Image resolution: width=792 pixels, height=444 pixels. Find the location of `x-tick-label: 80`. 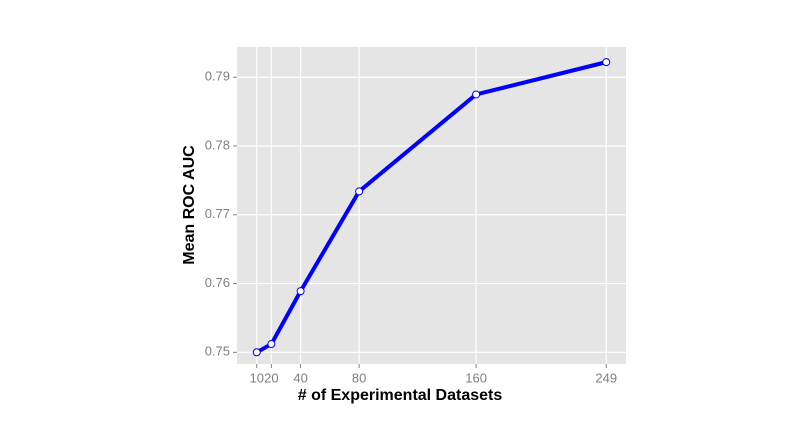

x-tick-label: 80 is located at coordinates (359, 377).